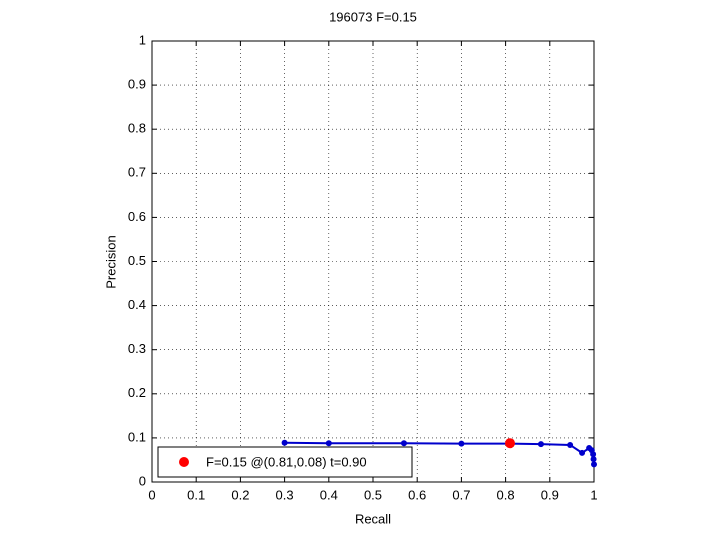 The height and width of the screenshot is (540, 720). What do you see at coordinates (506, 494) in the screenshot?
I see `x-tick-label: 0.8` at bounding box center [506, 494].